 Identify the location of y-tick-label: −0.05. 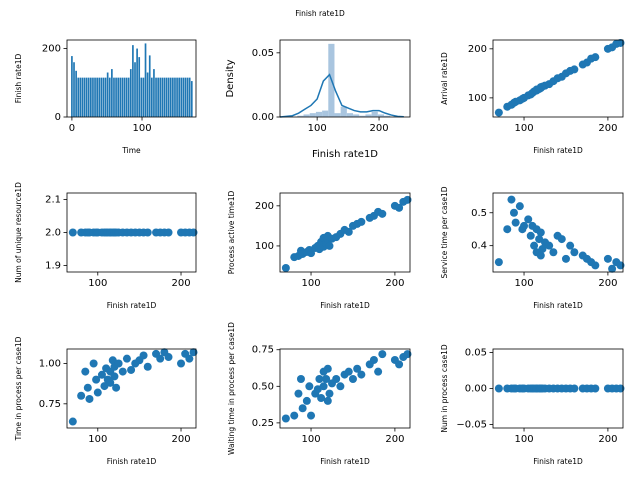
(471, 424).